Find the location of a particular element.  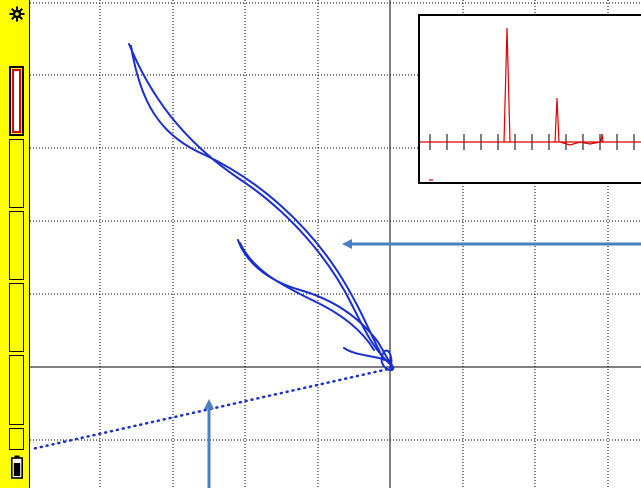

battery-icon is located at coordinates (17, 467).